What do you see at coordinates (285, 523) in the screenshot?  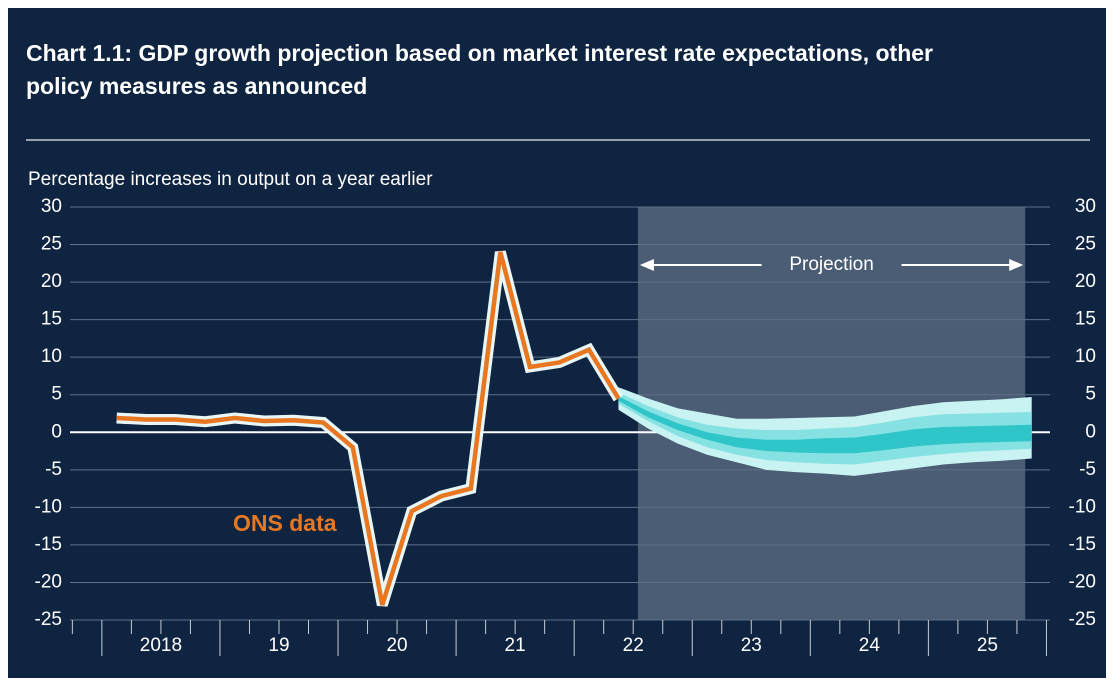 I see `series-label: ONS data` at bounding box center [285, 523].